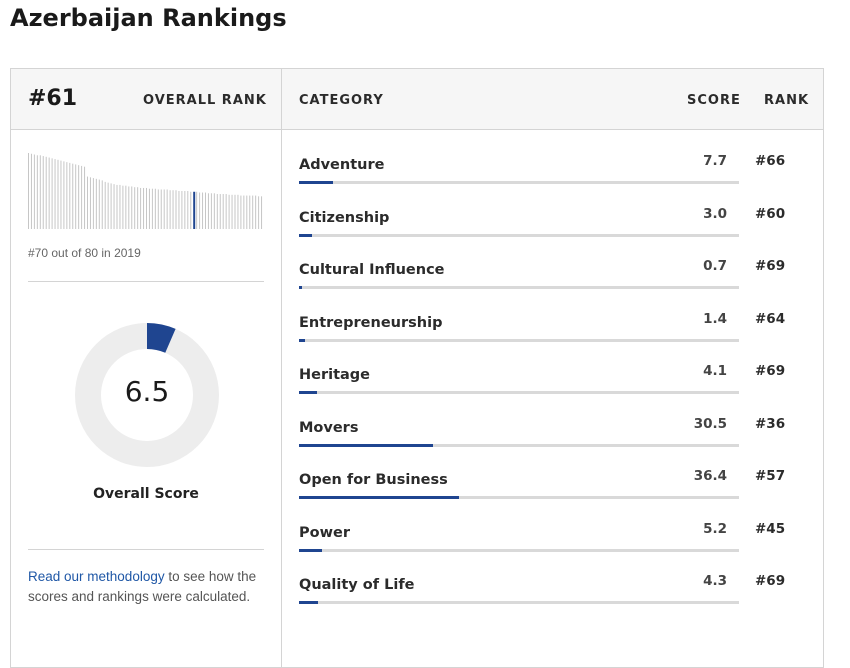 The height and width of the screenshot is (668, 850). I want to click on category-score: 30.5, so click(710, 423).